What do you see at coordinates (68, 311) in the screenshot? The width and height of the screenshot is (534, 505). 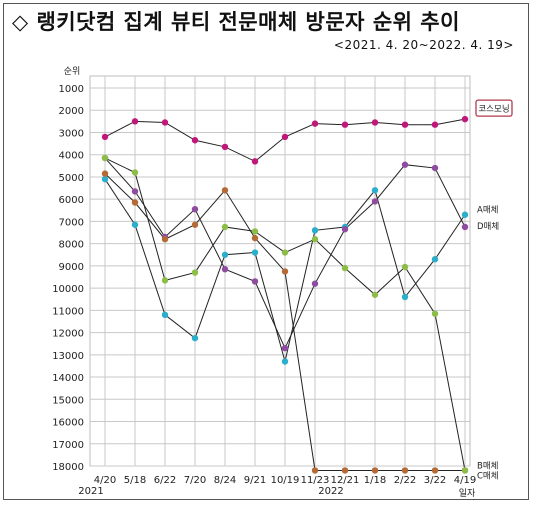 I see `y-tick-label: 11000` at bounding box center [68, 311].